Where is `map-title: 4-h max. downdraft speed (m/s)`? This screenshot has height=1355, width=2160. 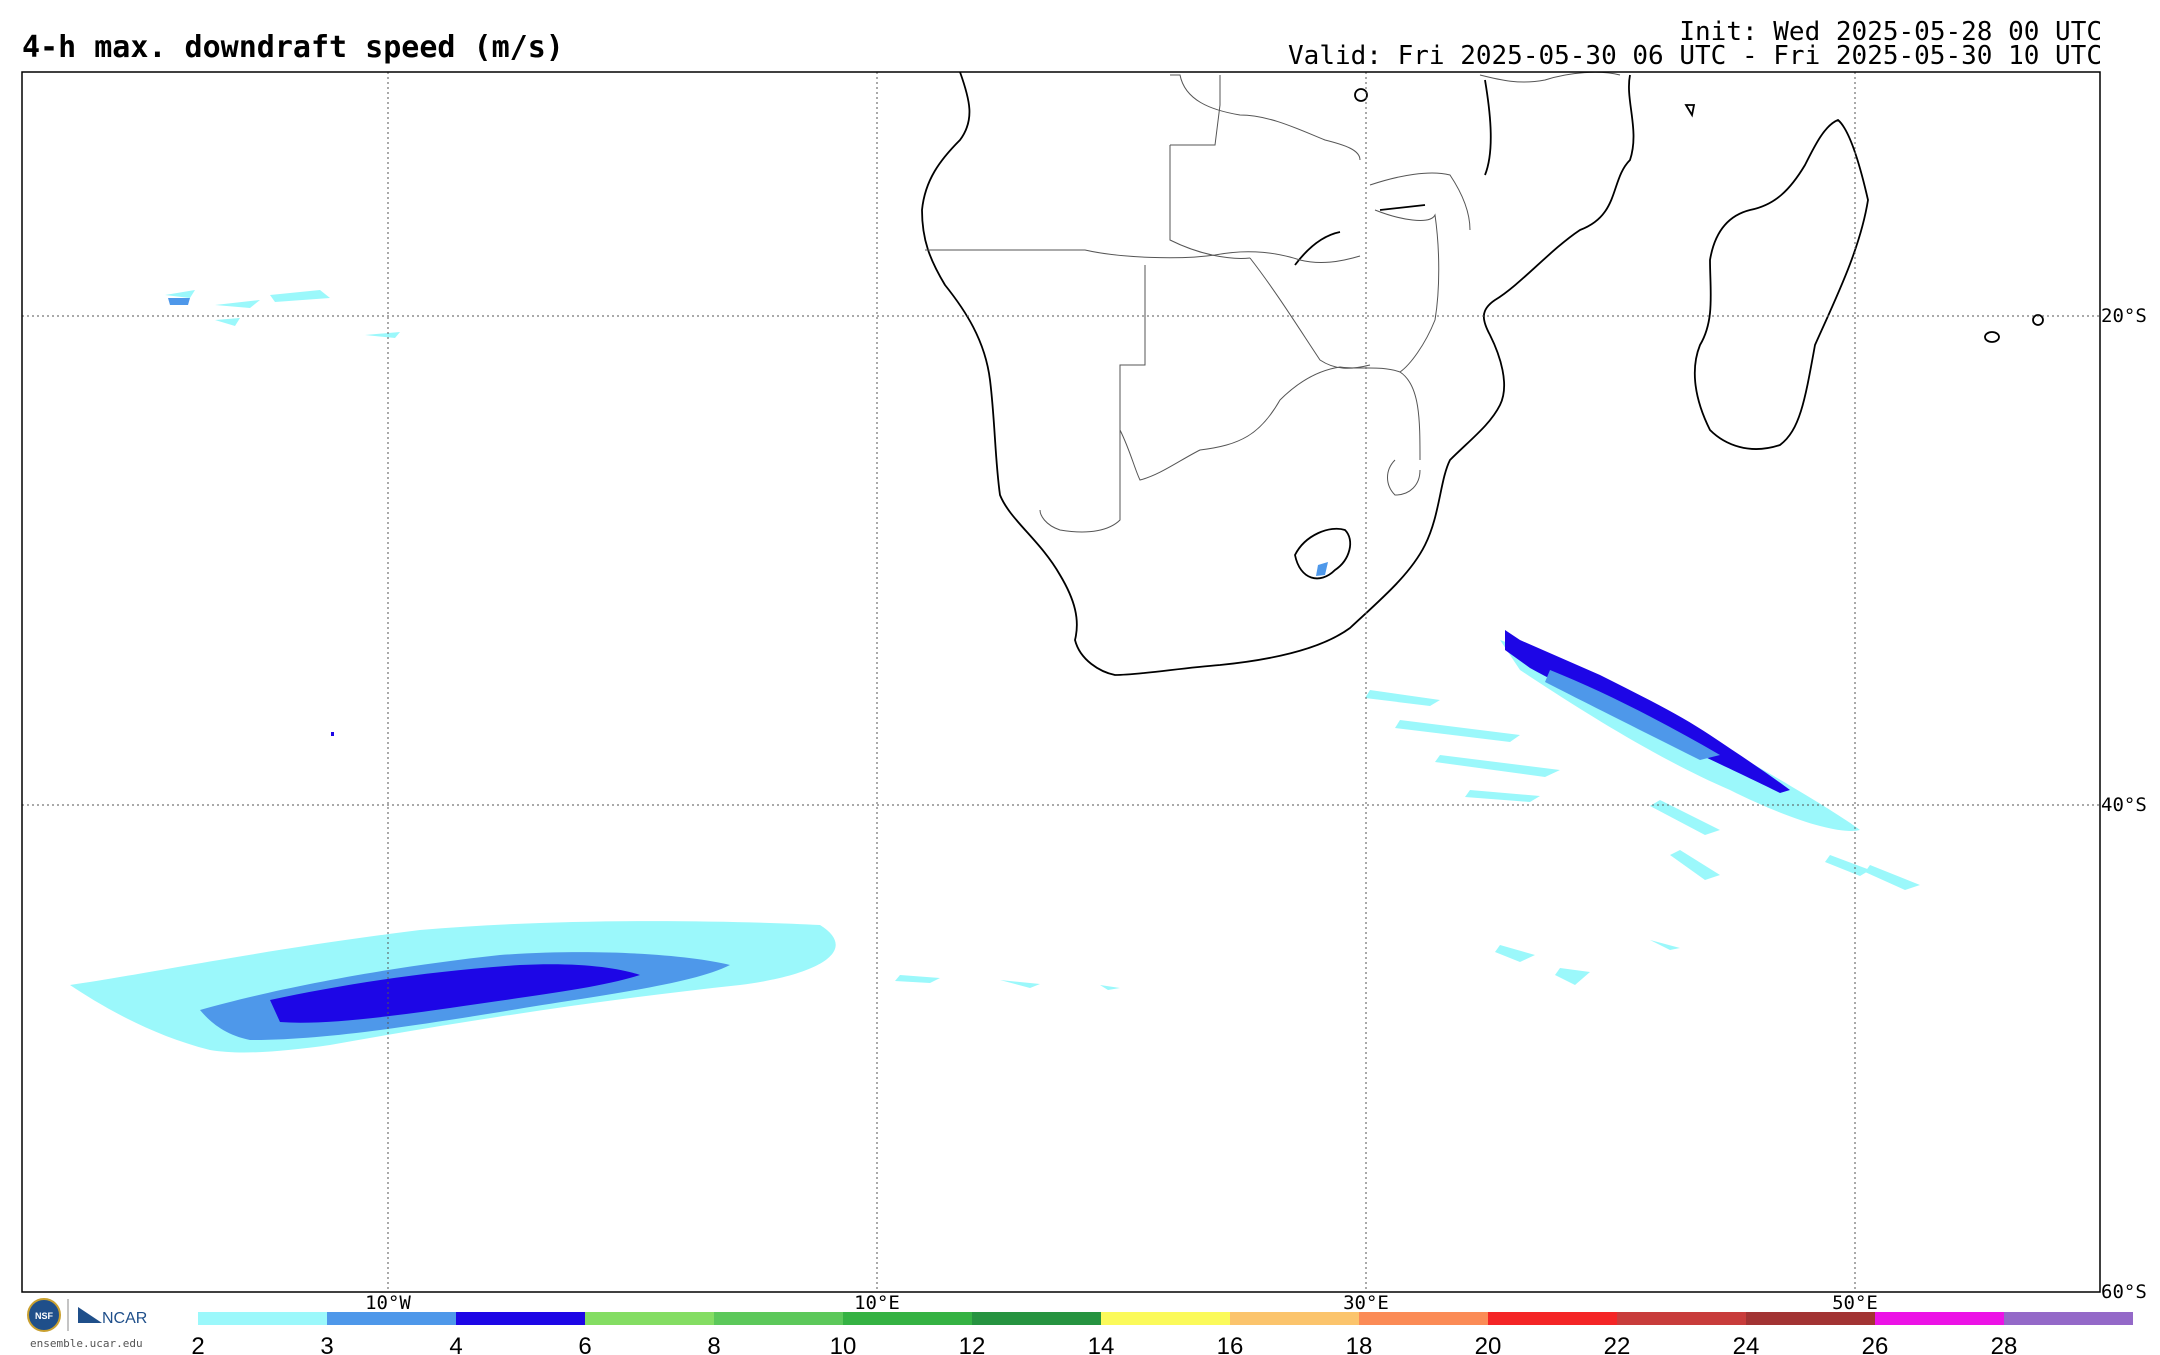
map-title: 4-h max. downdraft speed (m/s) is located at coordinates (293, 47).